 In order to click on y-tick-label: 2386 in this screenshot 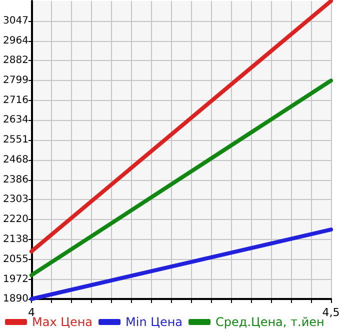, I will do `click(15, 180)`.